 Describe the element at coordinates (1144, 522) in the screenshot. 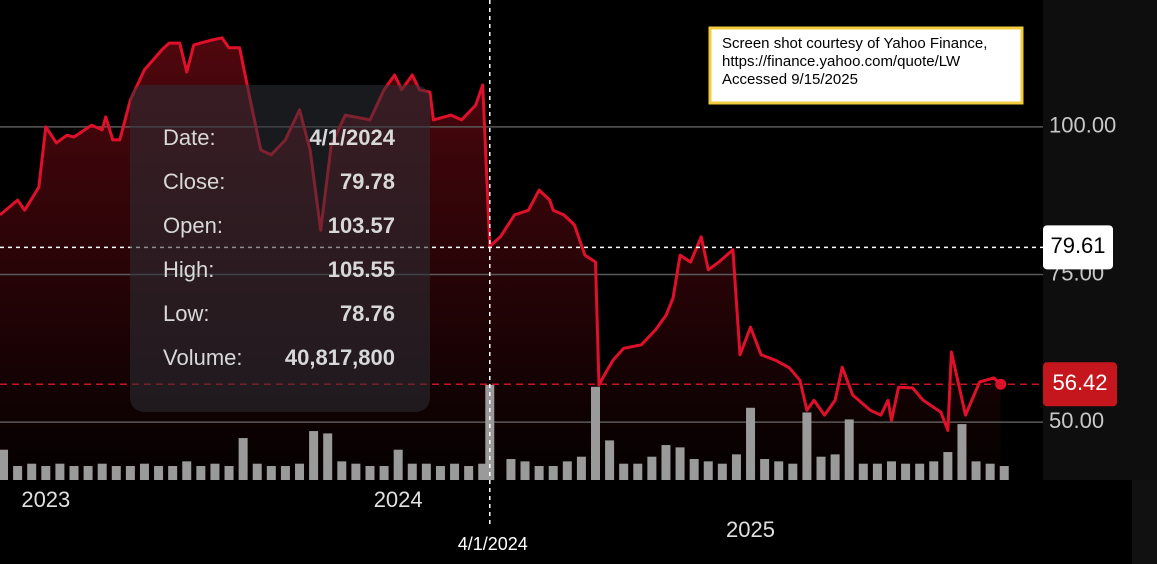

I see `corner-panel` at that location.